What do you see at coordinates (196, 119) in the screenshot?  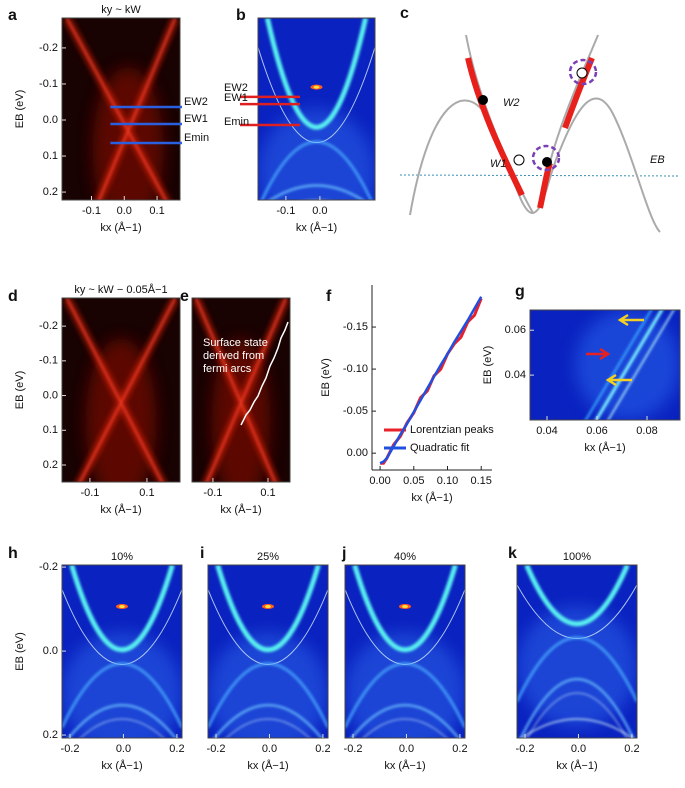 I see `energy-label: EW1` at bounding box center [196, 119].